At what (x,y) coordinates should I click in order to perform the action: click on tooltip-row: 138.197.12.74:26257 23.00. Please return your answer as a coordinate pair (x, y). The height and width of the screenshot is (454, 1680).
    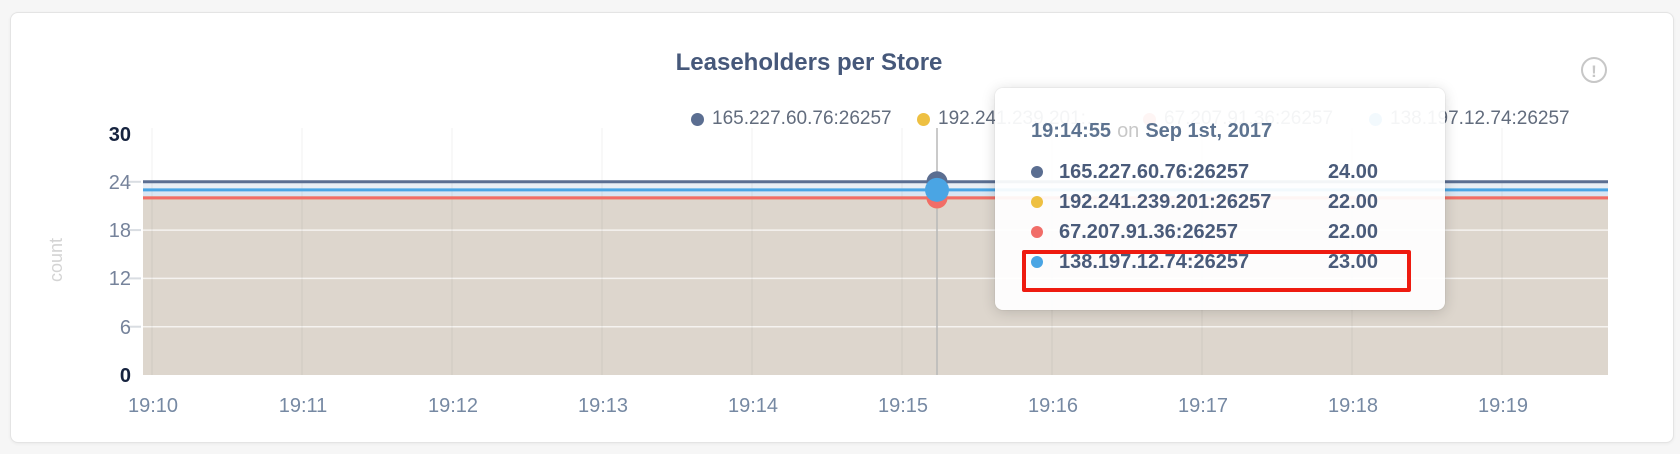
    Looking at the image, I should click on (1221, 262).